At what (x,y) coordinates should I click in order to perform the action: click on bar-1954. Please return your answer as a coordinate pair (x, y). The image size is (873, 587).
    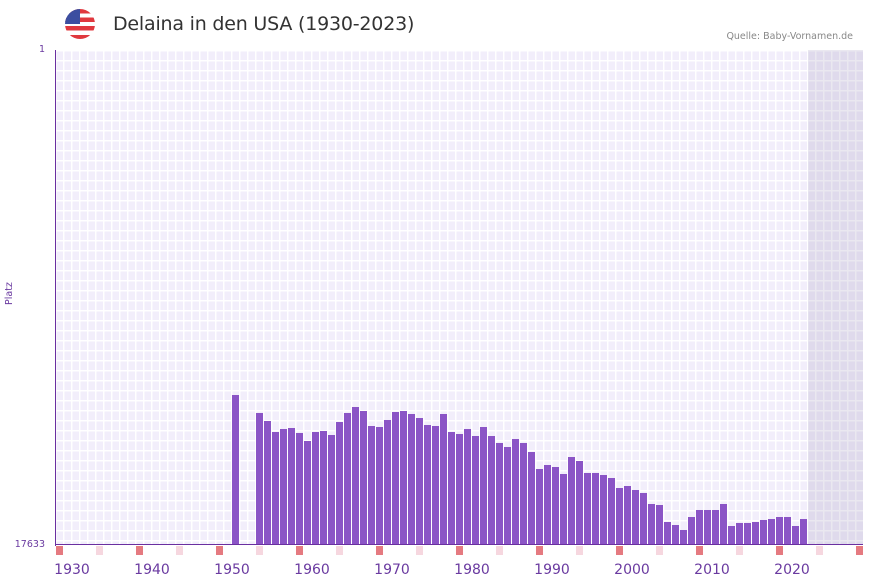
    Looking at the image, I should click on (267, 483).